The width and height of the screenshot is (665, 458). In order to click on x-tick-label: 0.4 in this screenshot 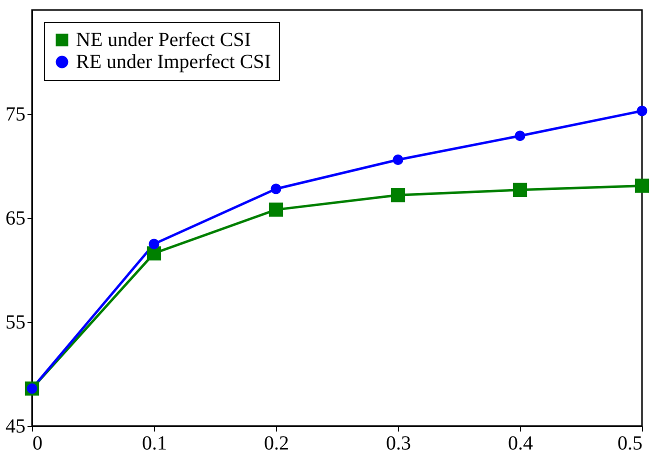, I will do `click(520, 443)`.